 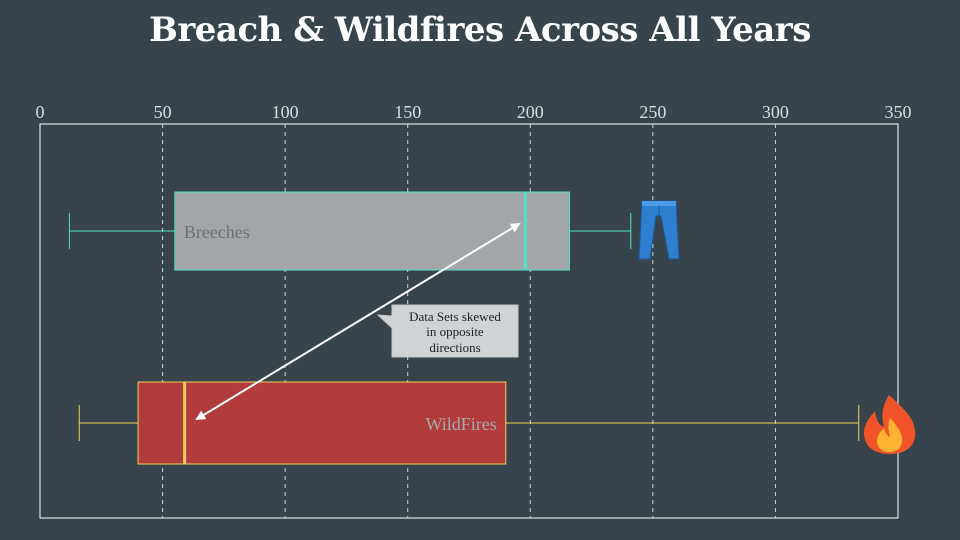 What do you see at coordinates (480, 30) in the screenshot?
I see `chart-title: Breach & Wildfires Across All Years` at bounding box center [480, 30].